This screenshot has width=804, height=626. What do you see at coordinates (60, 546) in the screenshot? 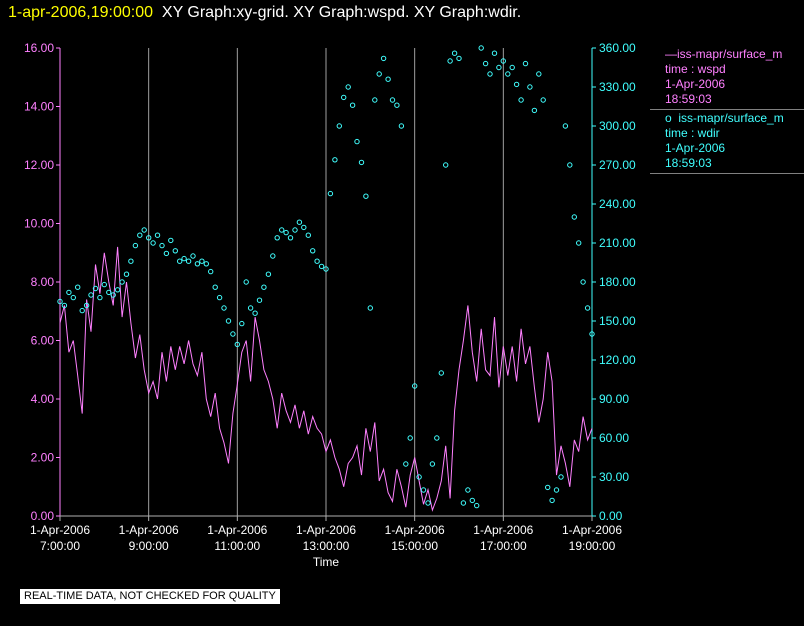
I see `x-tick-time-0: 7:00:00` at bounding box center [60, 546].